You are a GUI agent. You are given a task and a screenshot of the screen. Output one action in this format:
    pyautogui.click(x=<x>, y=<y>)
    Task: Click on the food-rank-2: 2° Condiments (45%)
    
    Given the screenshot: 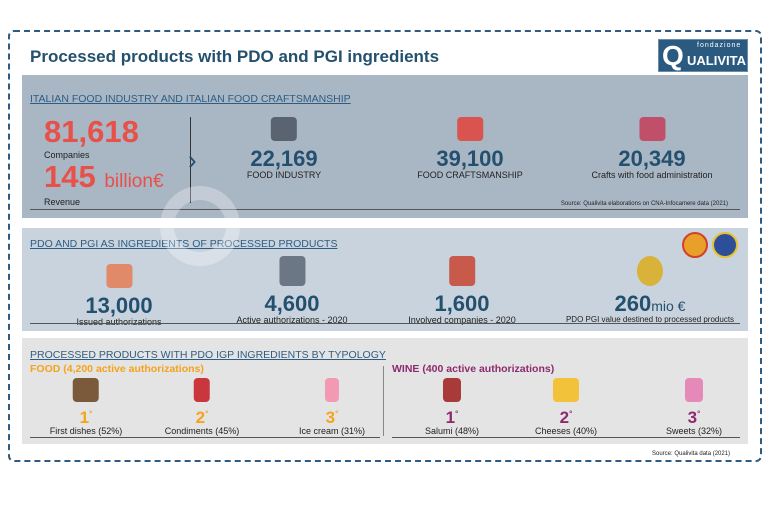 What is the action you would take?
    pyautogui.click(x=202, y=407)
    